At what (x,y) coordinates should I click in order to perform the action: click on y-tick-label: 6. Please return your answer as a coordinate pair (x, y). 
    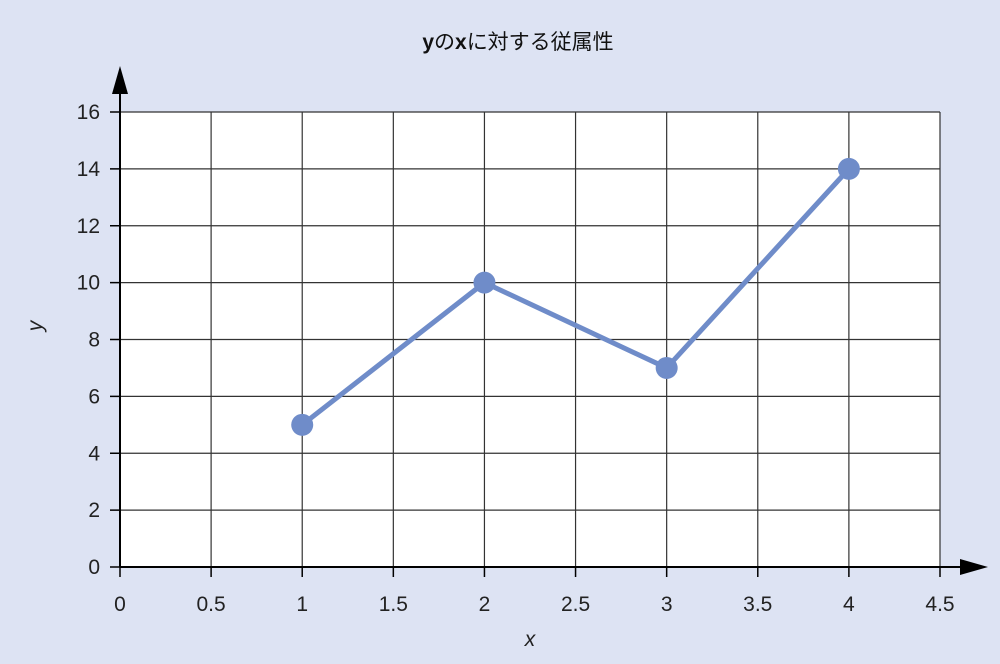
    Looking at the image, I should click on (94, 396).